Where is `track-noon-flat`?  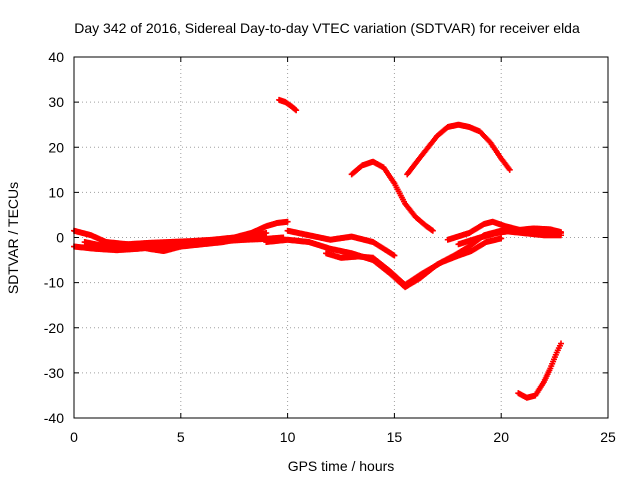
track-noon-flat is located at coordinates (341, 243).